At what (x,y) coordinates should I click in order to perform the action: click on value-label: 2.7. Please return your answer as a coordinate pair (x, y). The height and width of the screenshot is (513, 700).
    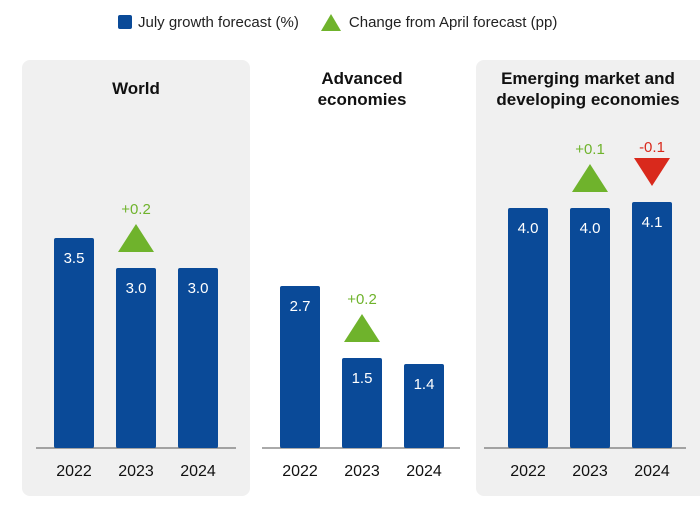
    Looking at the image, I should click on (300, 306).